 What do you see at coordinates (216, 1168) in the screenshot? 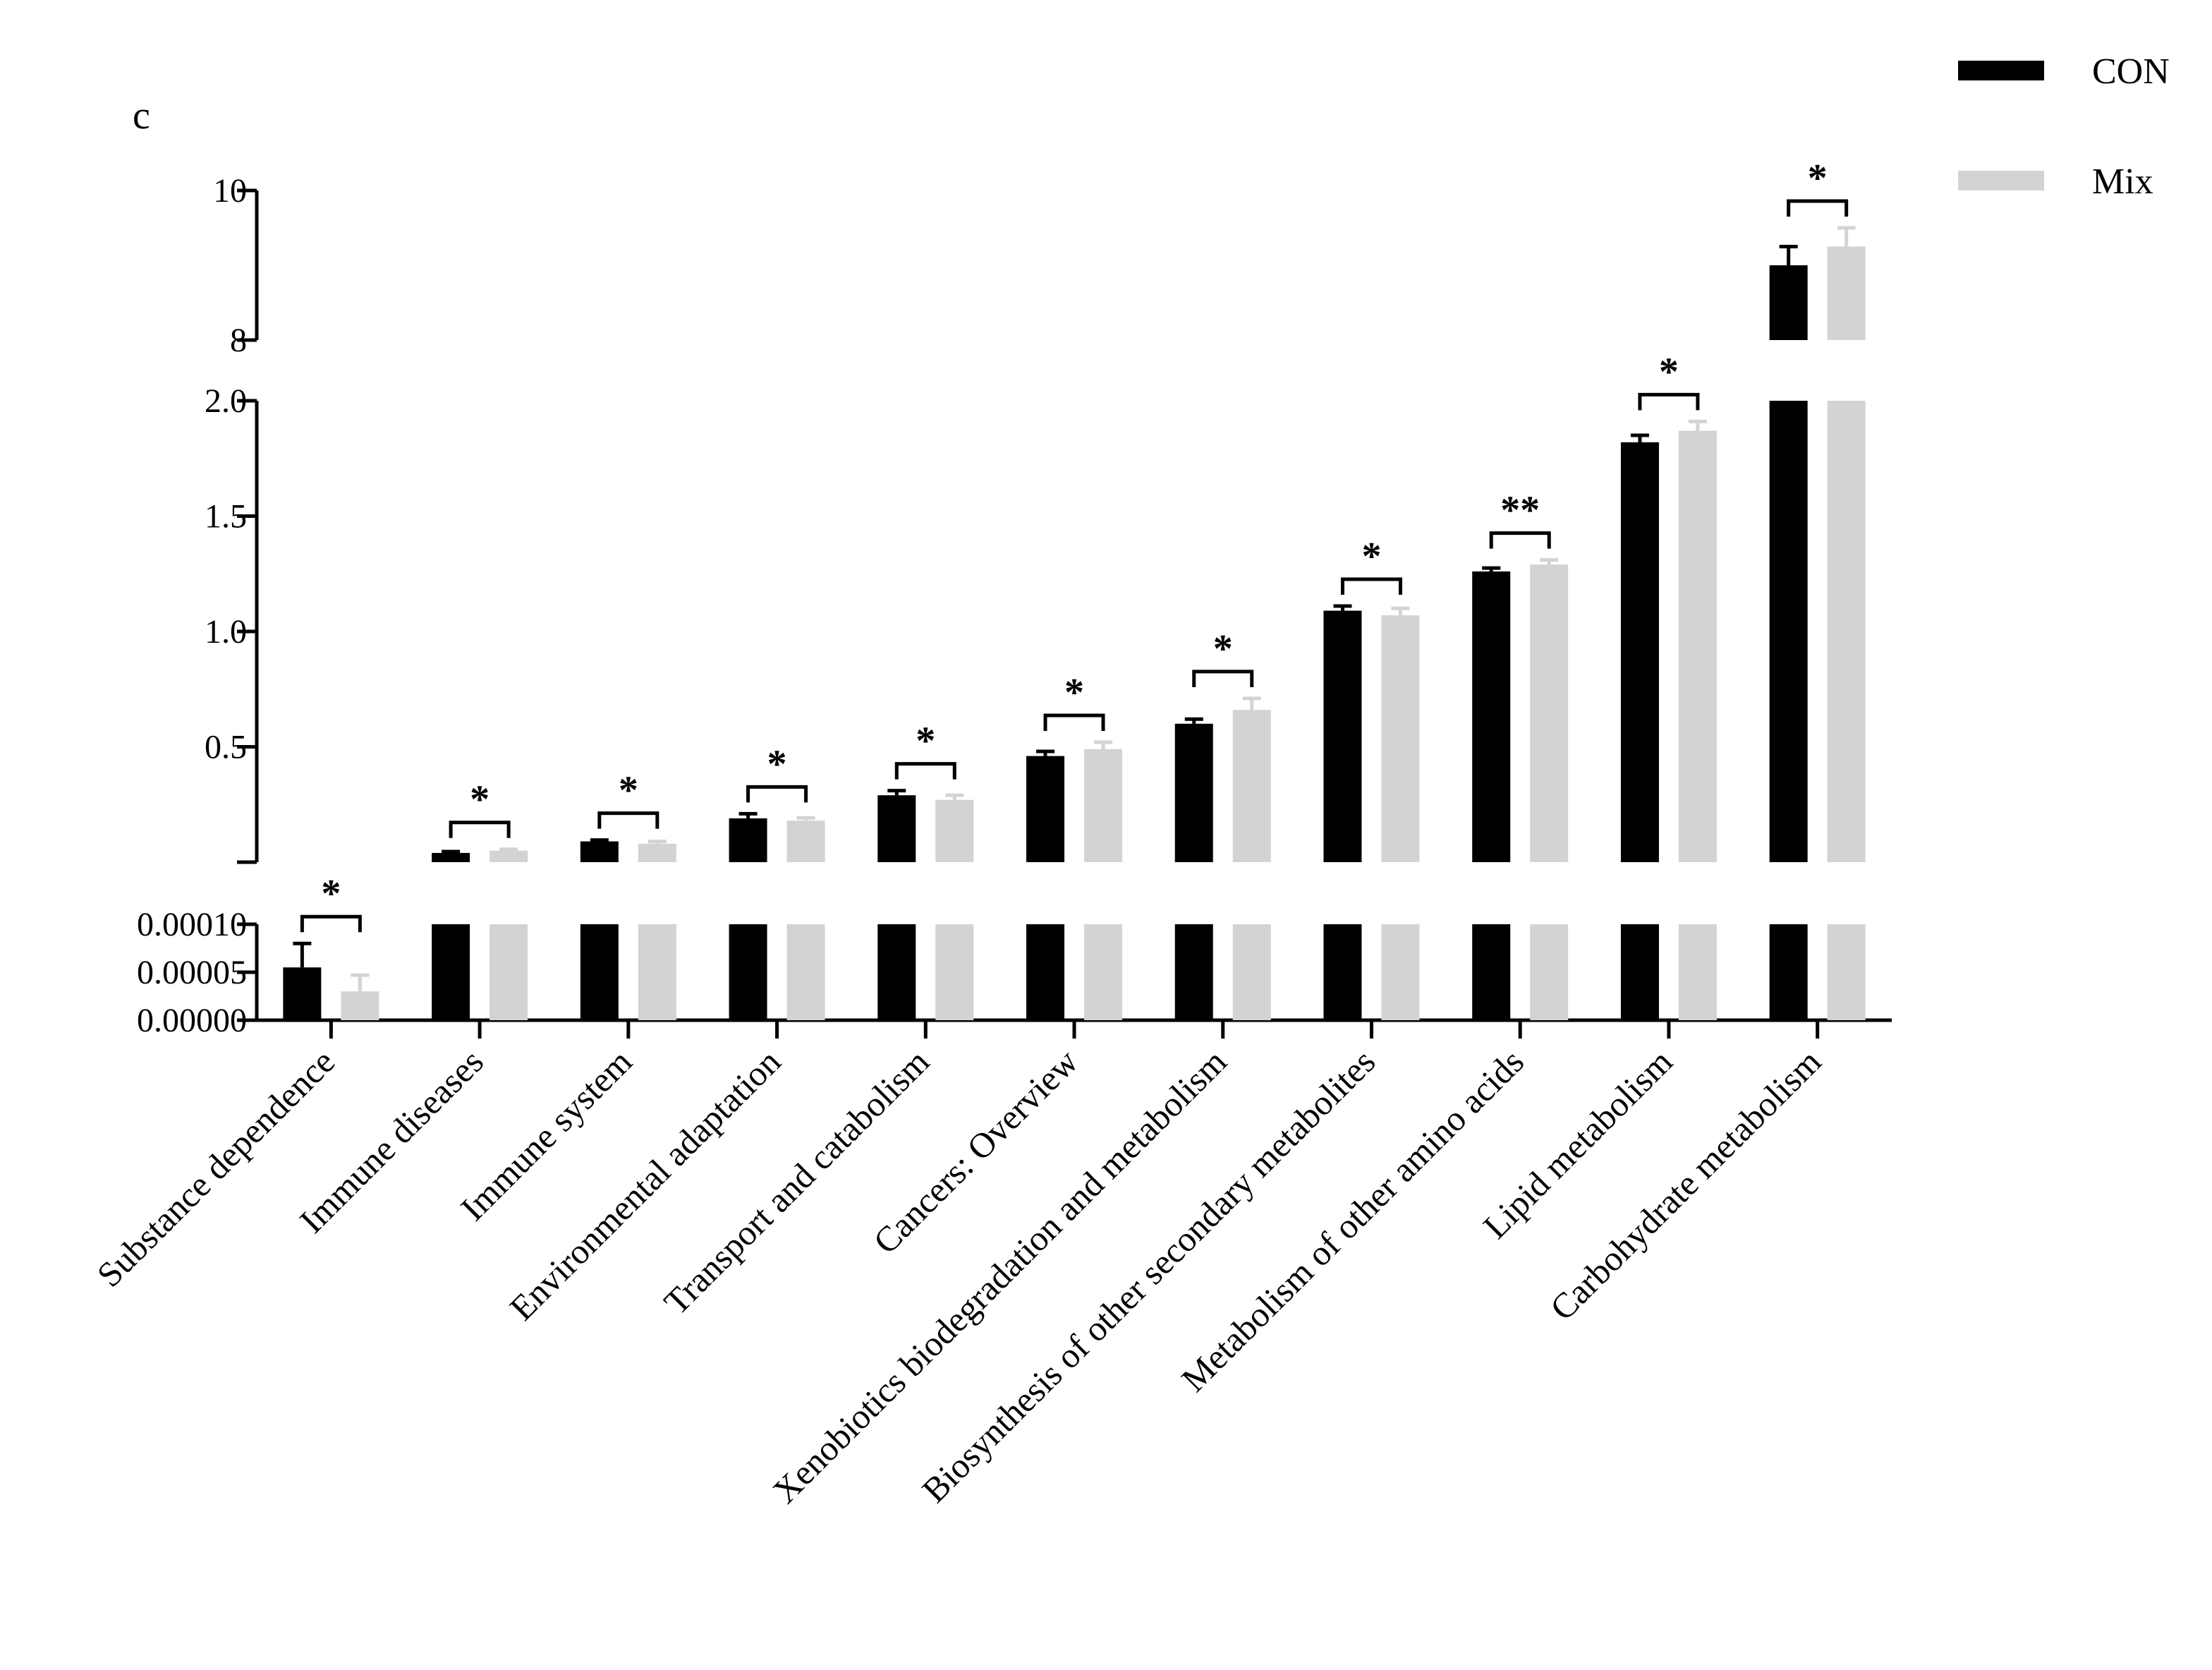
I see `x-category-label: Substance dependence` at bounding box center [216, 1168].